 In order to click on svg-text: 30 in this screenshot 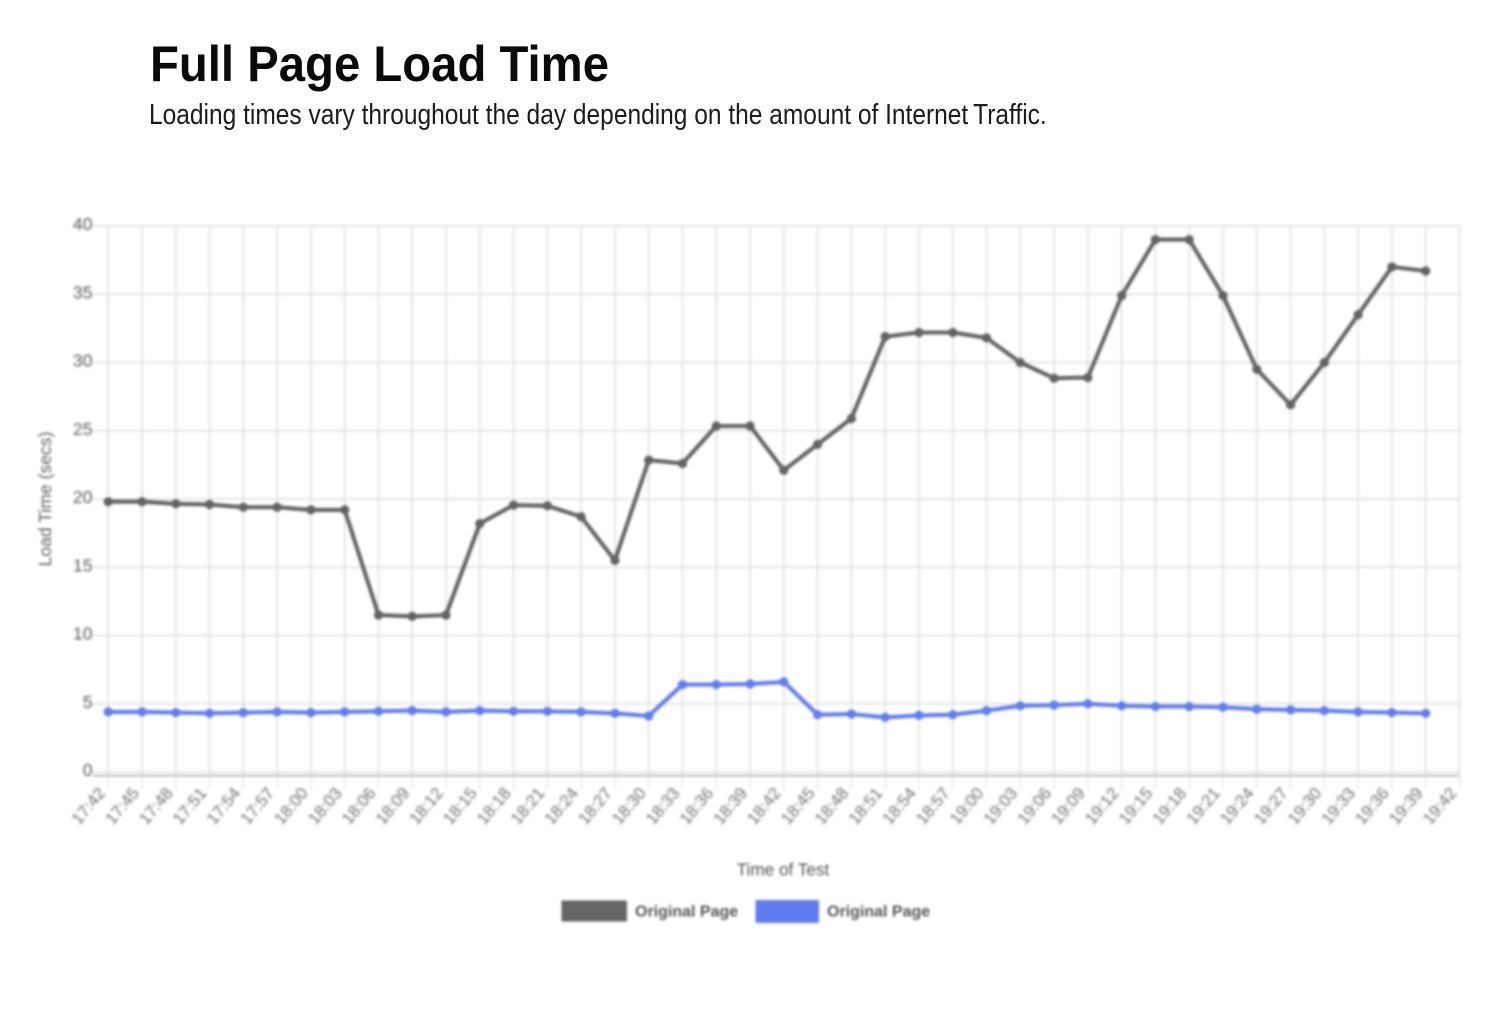, I will do `click(83, 361)`.